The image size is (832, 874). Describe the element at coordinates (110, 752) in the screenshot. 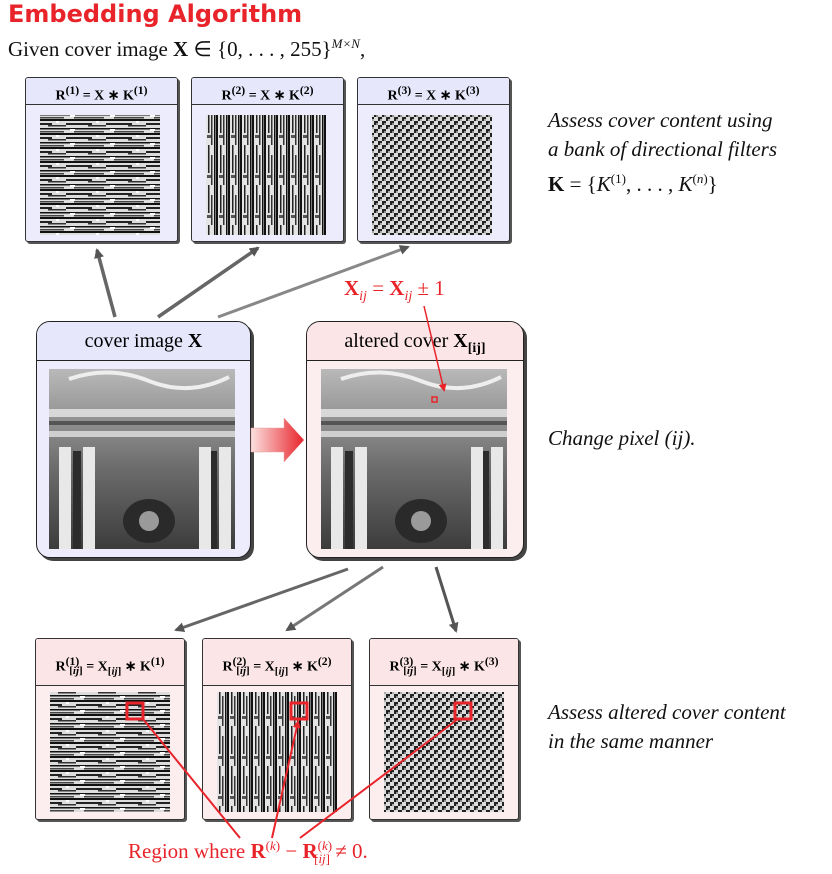

I see `altered-response-1-image` at that location.